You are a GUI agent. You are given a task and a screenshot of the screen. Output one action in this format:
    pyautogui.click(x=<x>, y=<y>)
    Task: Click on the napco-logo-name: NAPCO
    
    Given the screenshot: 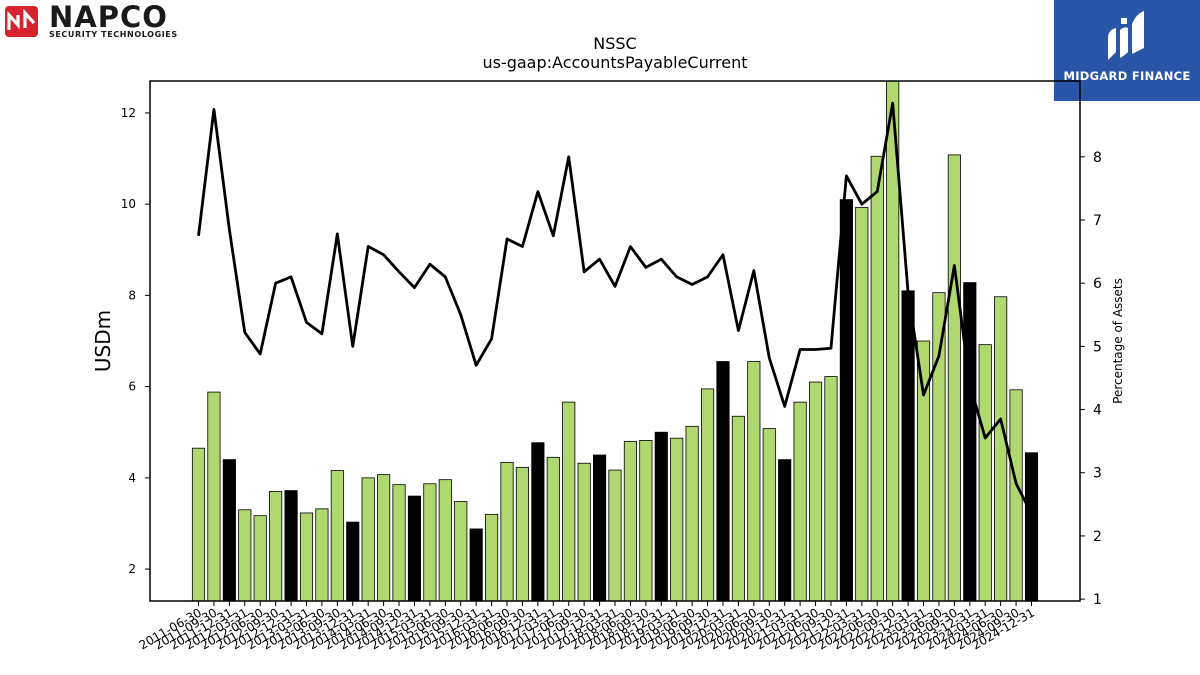 What is the action you would take?
    pyautogui.click(x=108, y=17)
    